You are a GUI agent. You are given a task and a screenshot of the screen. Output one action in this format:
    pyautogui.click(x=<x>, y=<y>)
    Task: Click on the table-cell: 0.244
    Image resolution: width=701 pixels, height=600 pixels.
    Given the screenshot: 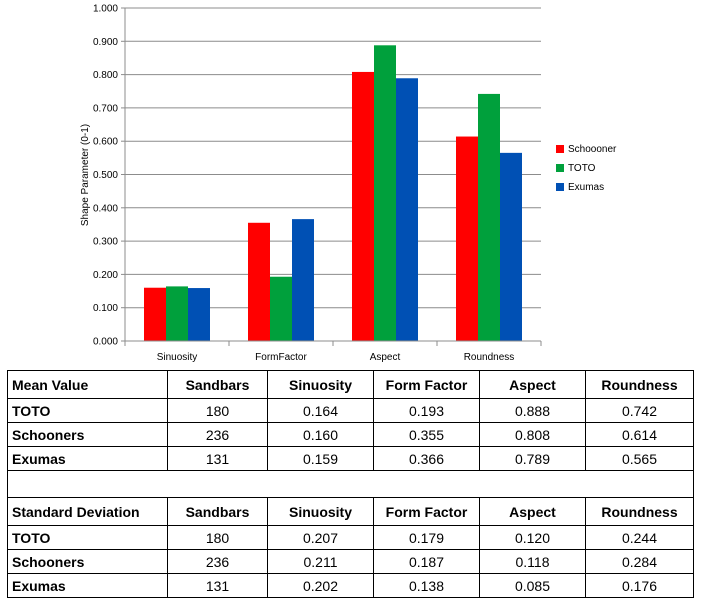 What is the action you would take?
    pyautogui.click(x=639, y=537)
    